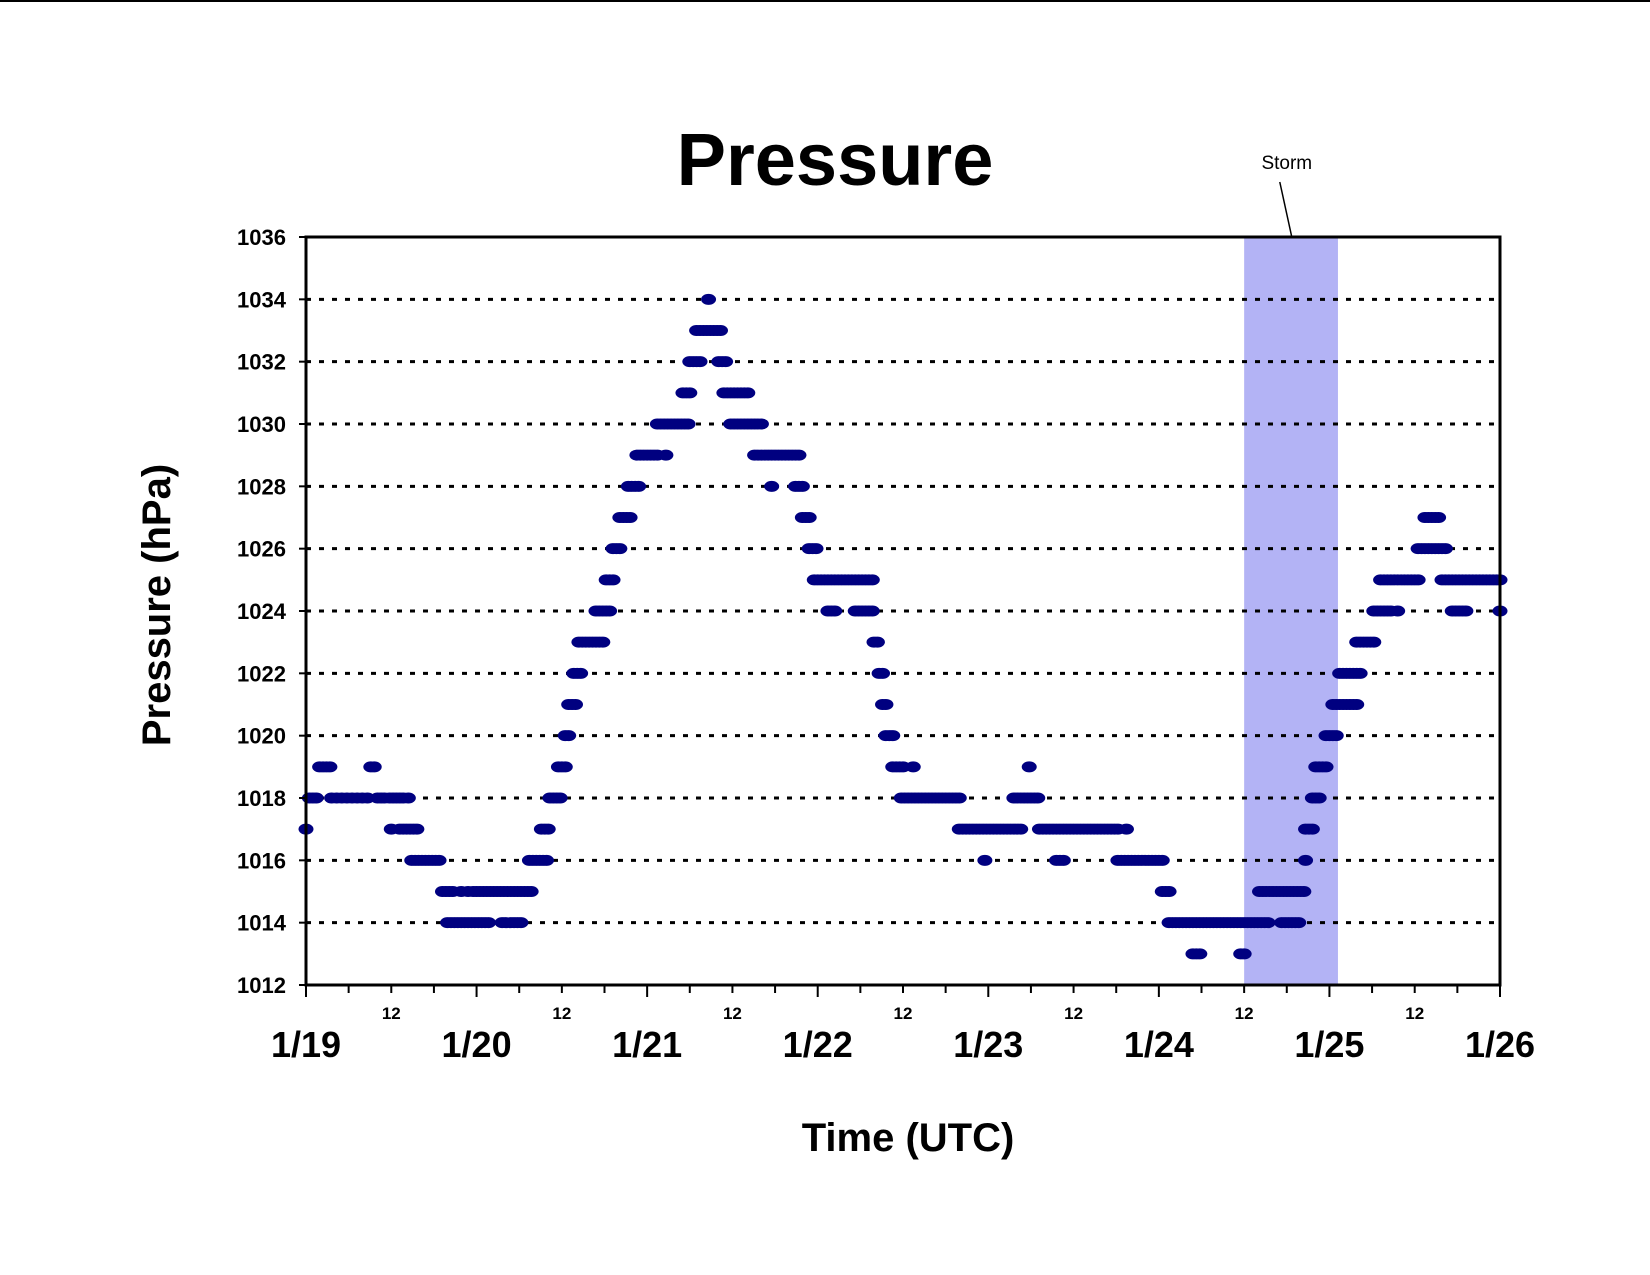 Image resolution: width=1650 pixels, height=1275 pixels. I want to click on y-axis-title: Pressure (hPa), so click(157, 605).